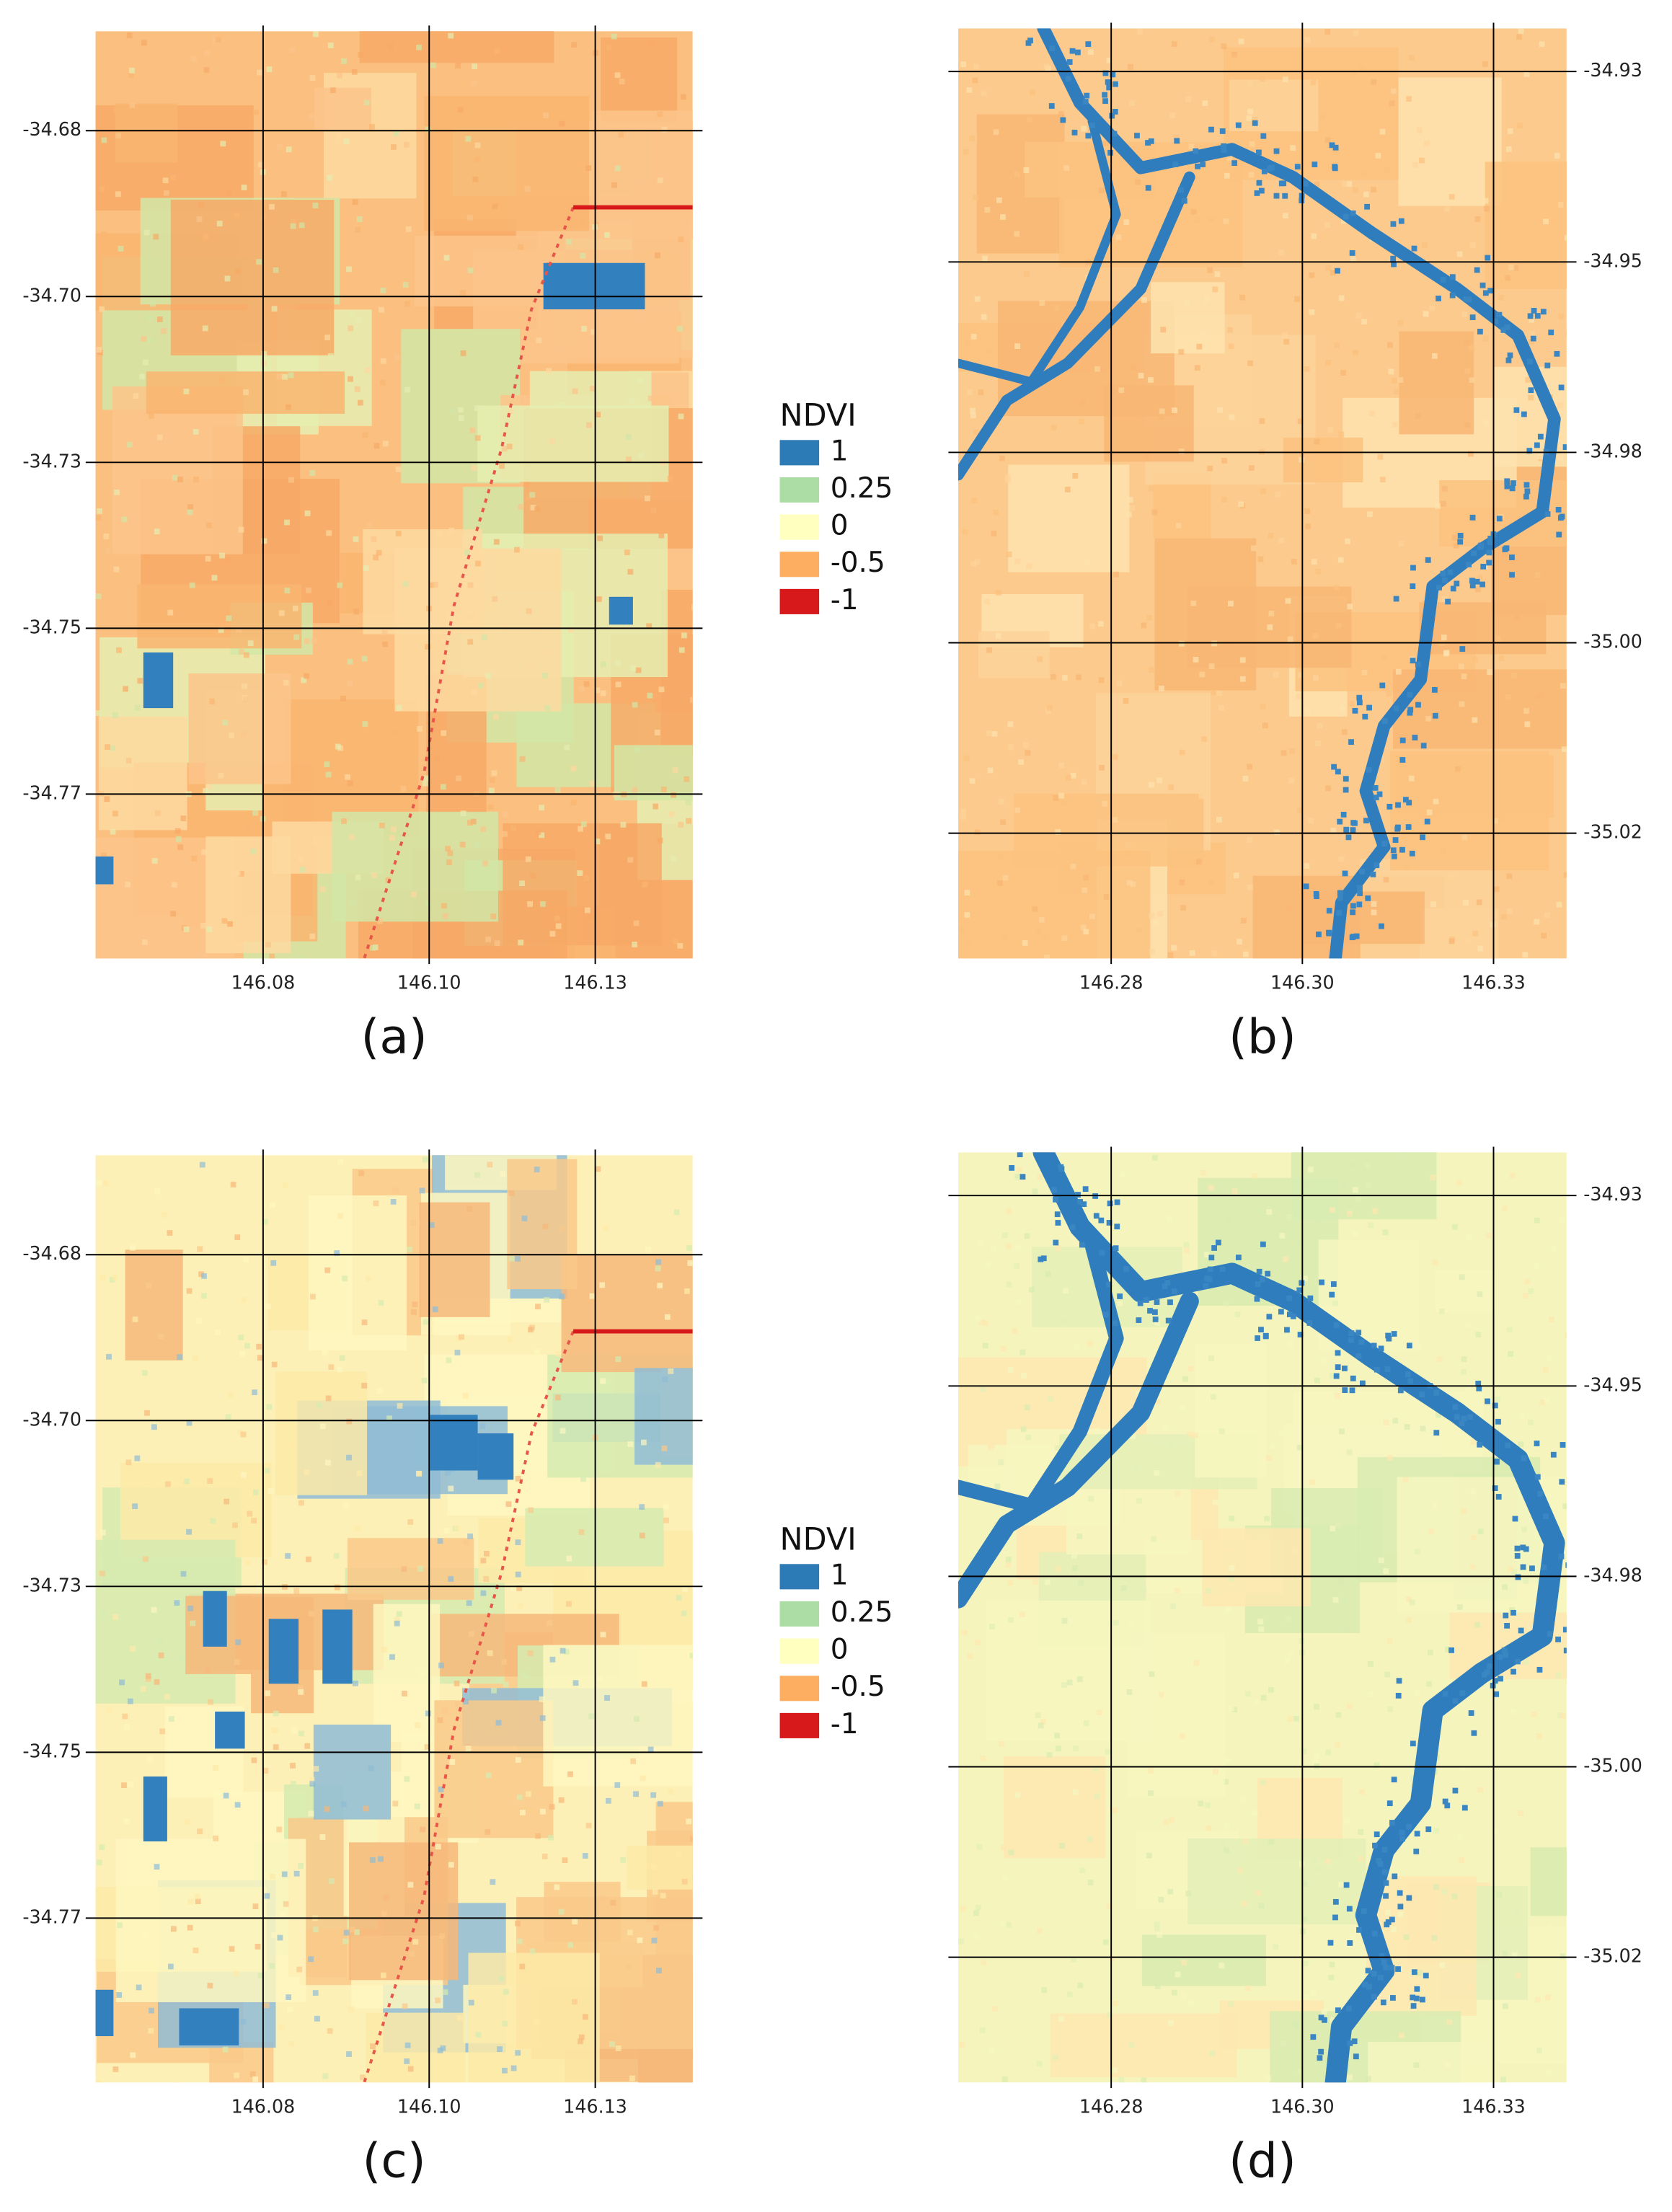  What do you see at coordinates (104, 2013) in the screenshot?
I see `water-body` at bounding box center [104, 2013].